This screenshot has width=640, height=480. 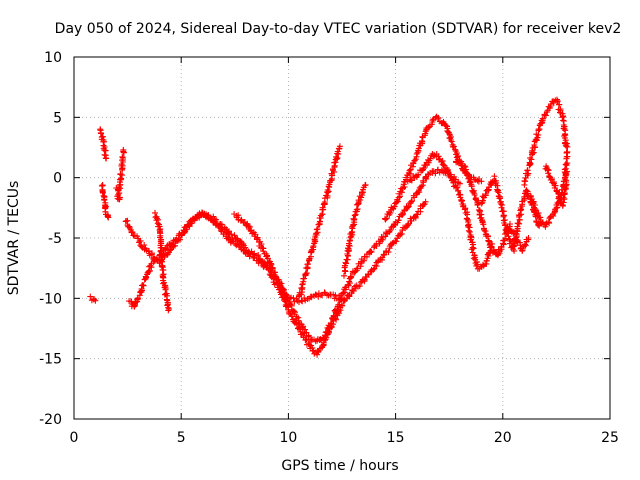 I want to click on x-tick-label: 0, so click(x=74, y=438).